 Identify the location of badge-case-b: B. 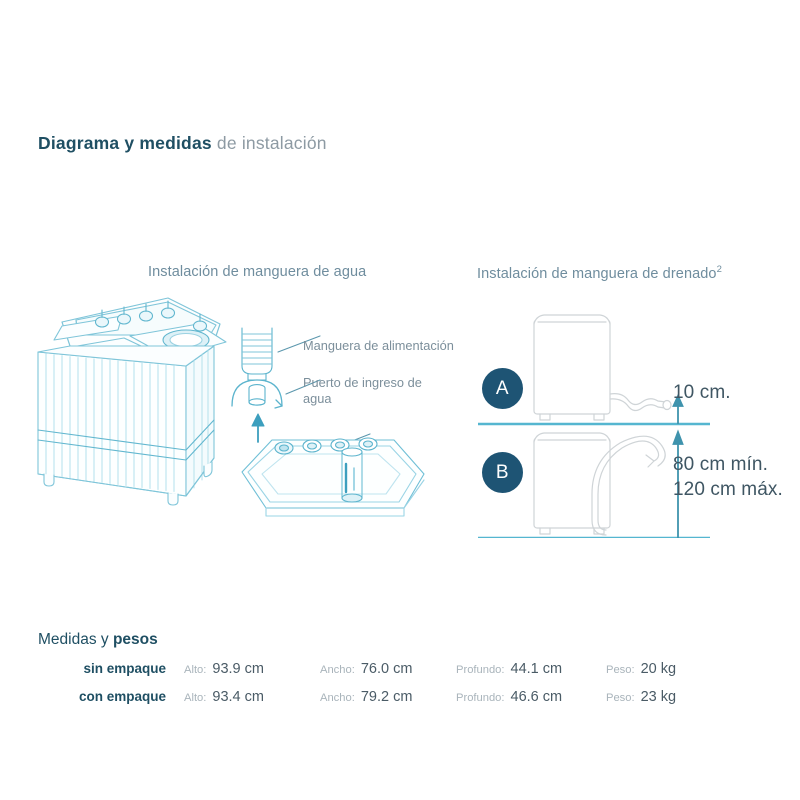
(502, 472).